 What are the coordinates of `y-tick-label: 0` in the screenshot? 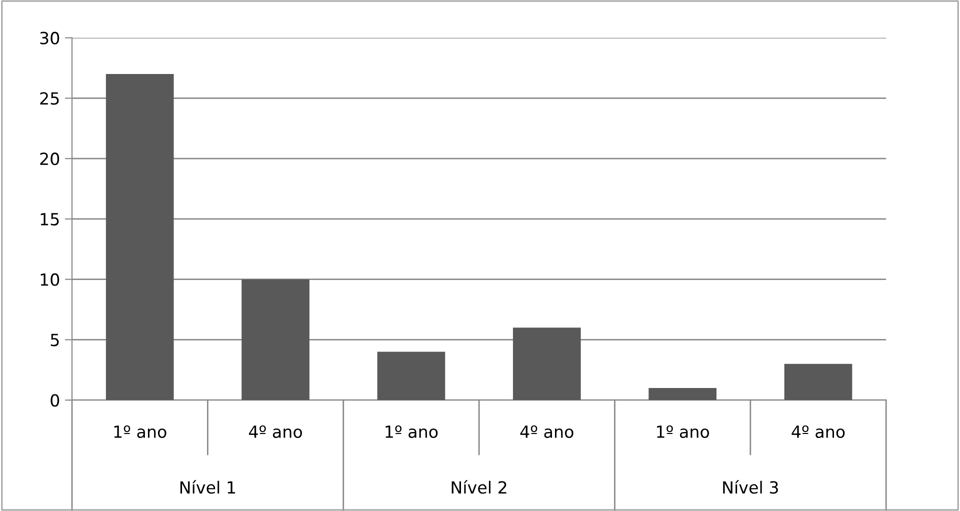 It's located at (55, 400).